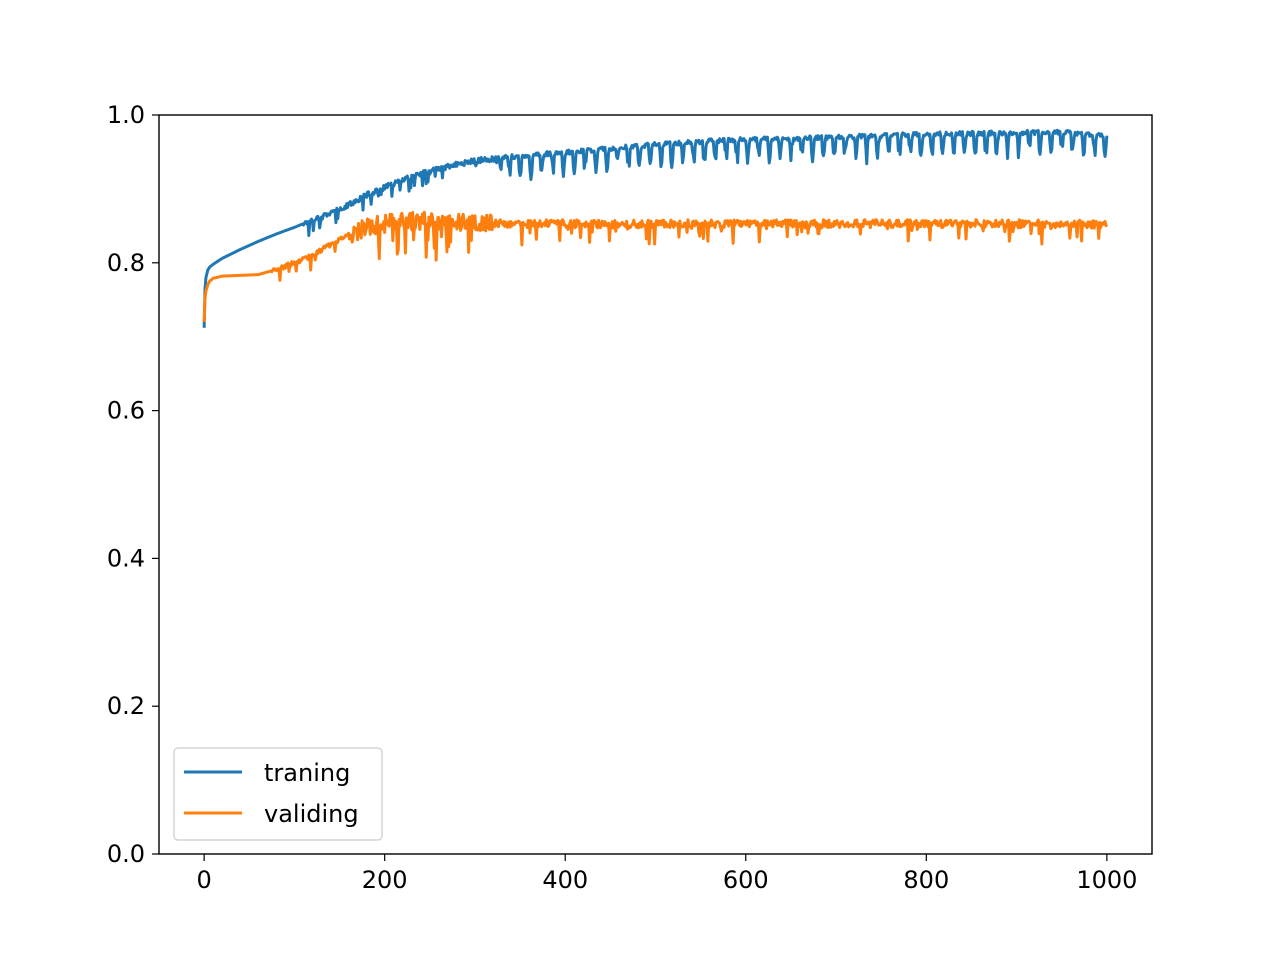 The height and width of the screenshot is (960, 1280). What do you see at coordinates (311, 814) in the screenshot?
I see `legend-label-validing: validing` at bounding box center [311, 814].